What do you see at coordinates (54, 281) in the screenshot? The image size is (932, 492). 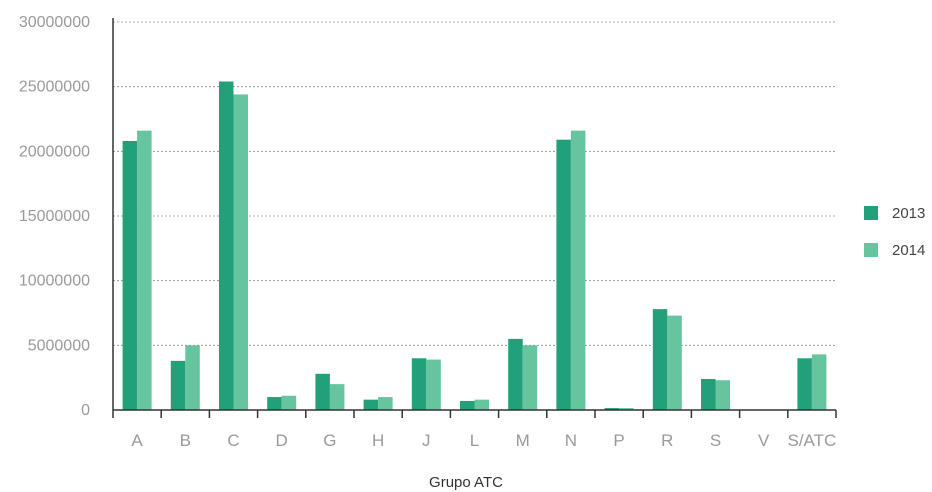 I see `y-tick-label: 10000000` at bounding box center [54, 281].